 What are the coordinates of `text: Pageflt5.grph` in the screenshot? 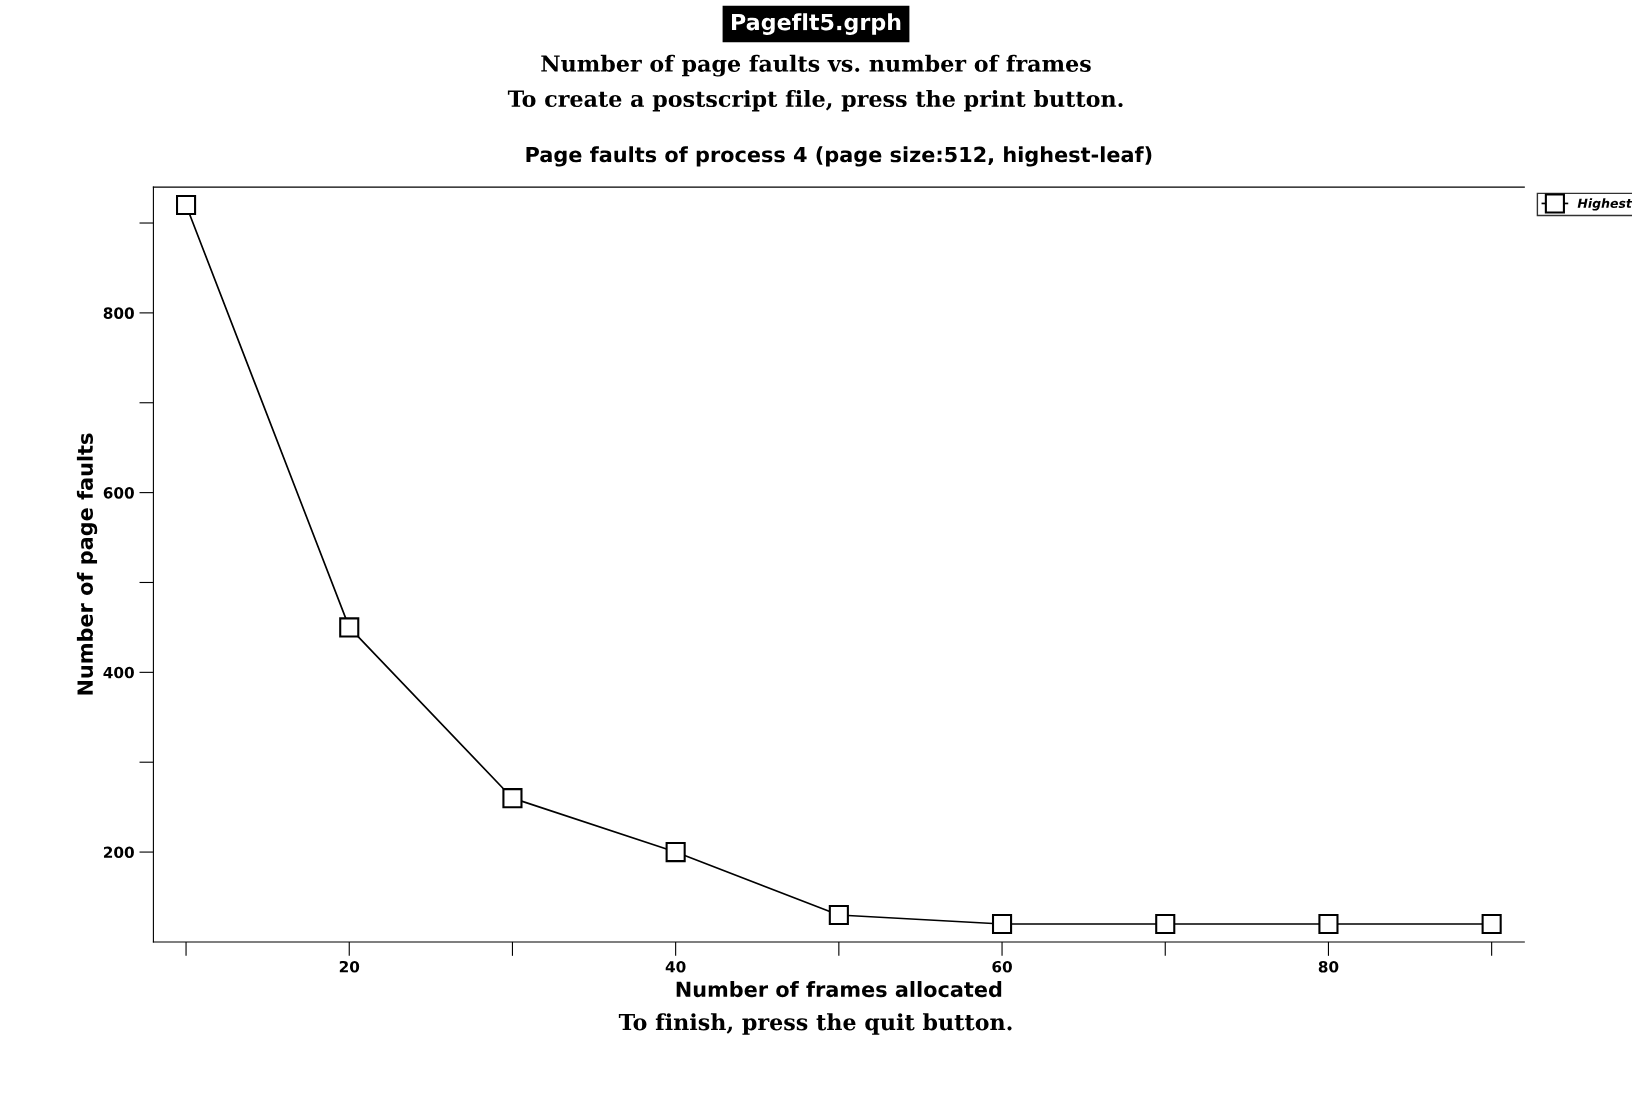 It's located at (816, 24).